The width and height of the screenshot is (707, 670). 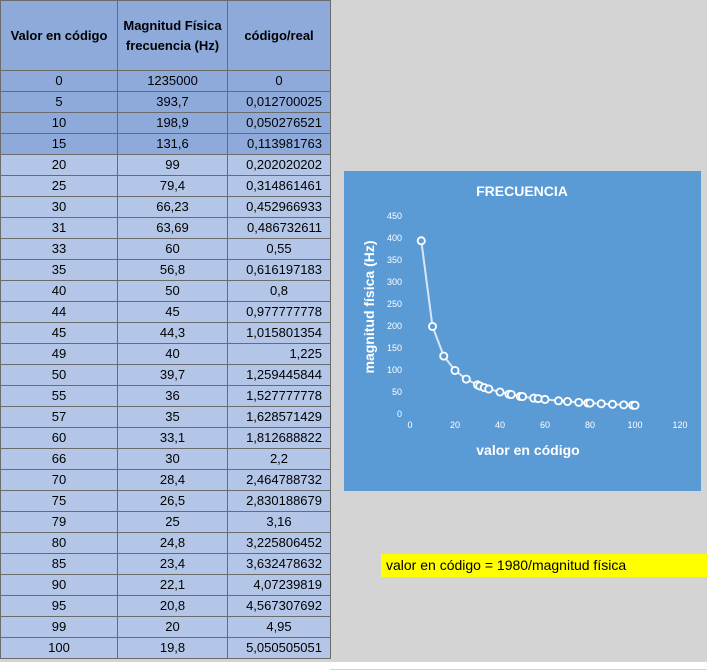 What do you see at coordinates (172, 165) in the screenshot?
I see `cell-magnitud-fisica: 99` at bounding box center [172, 165].